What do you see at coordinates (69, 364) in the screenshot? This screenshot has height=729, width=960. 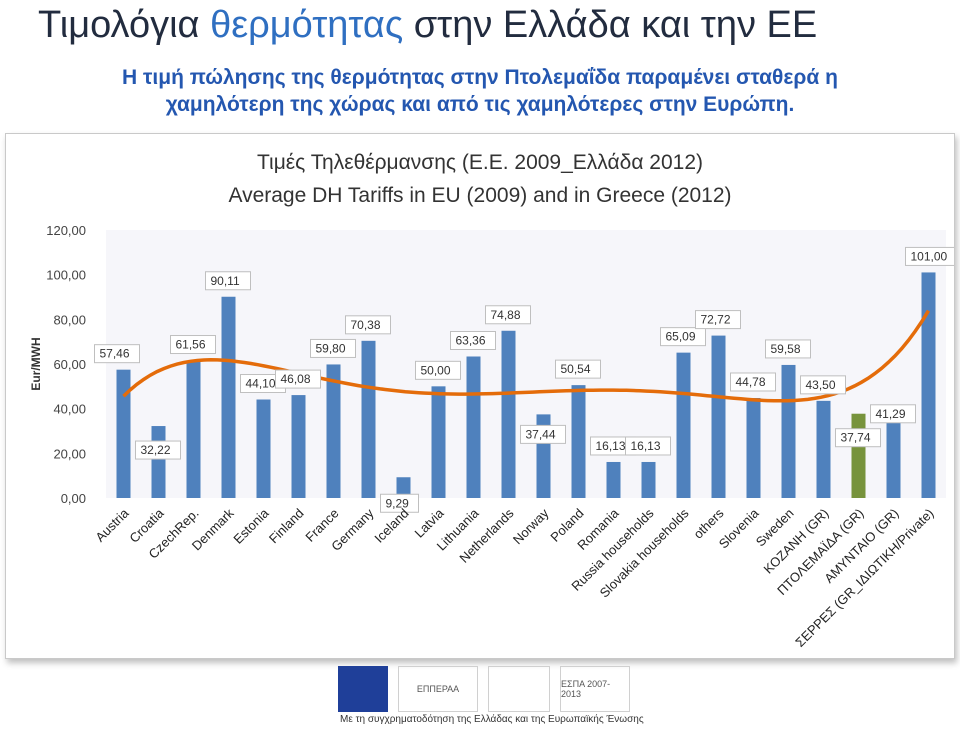 I see `y-tick-label: 60,00` at bounding box center [69, 364].